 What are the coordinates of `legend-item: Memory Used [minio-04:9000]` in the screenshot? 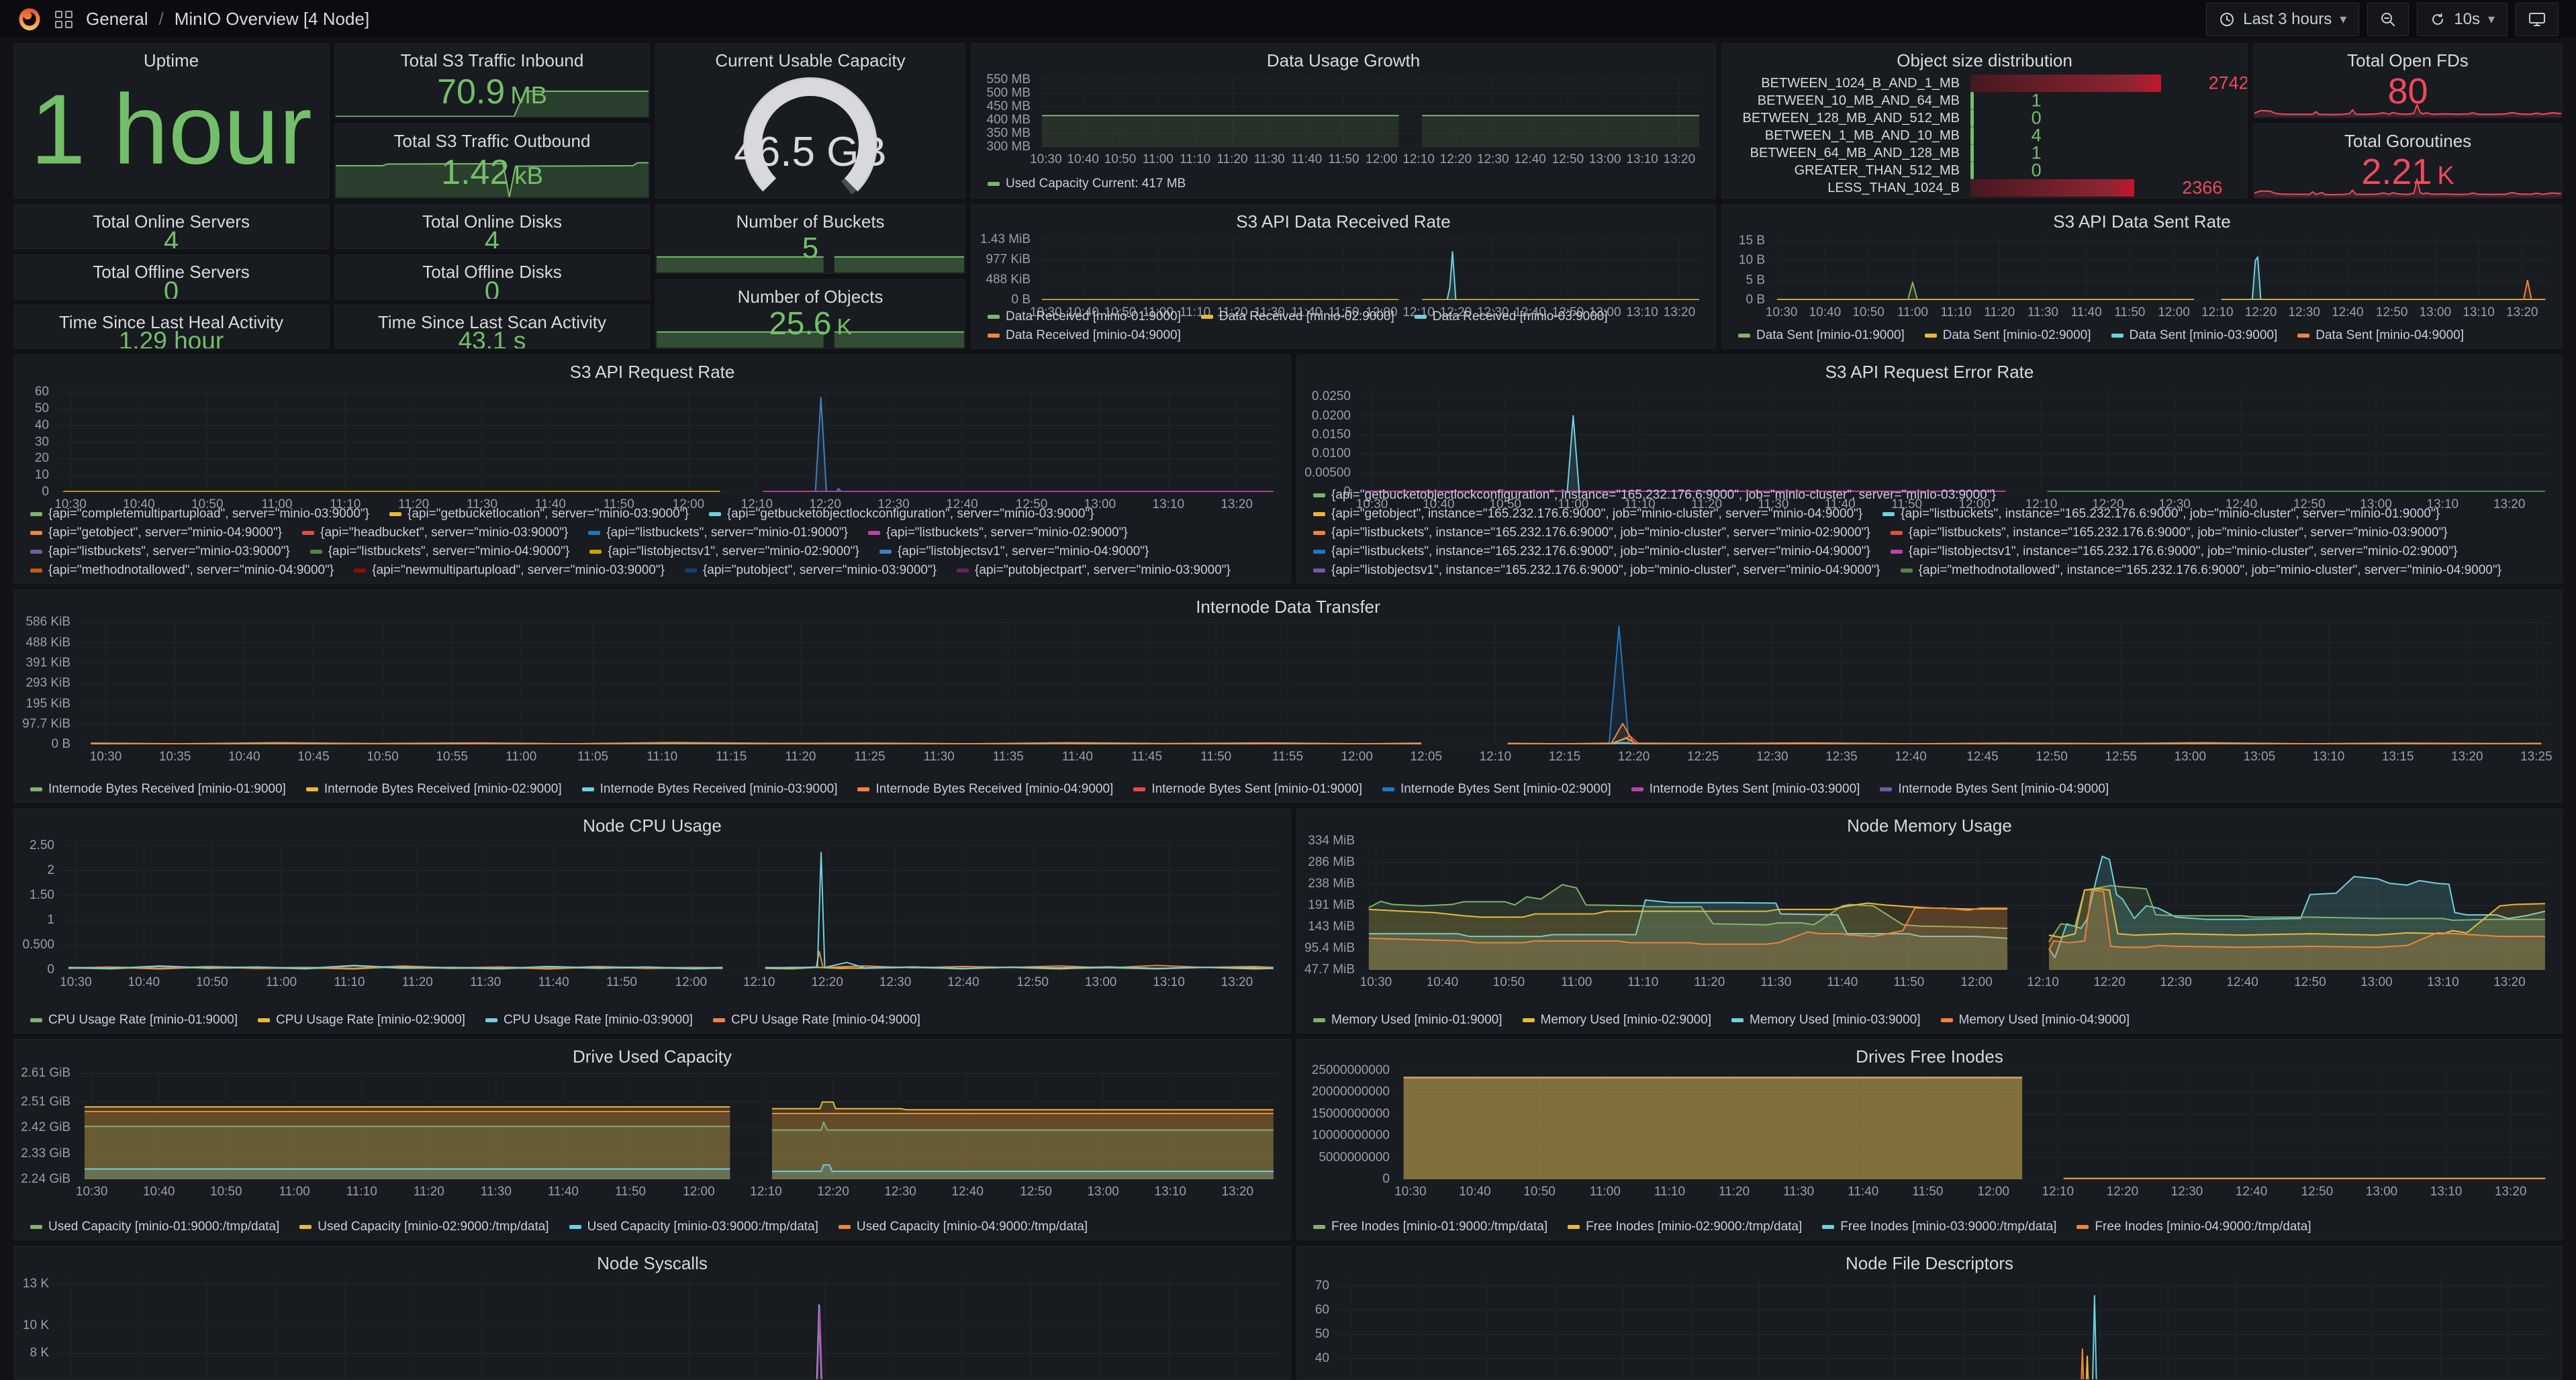 It's located at (2035, 1020).